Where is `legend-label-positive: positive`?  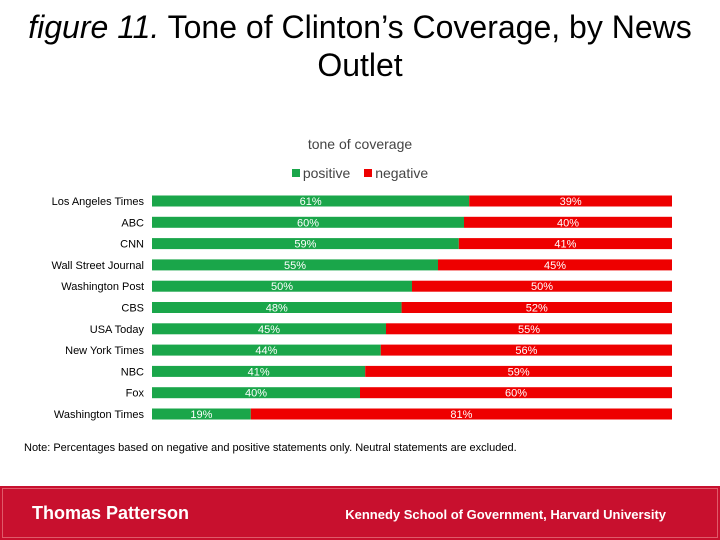
legend-label-positive: positive is located at coordinates (326, 173).